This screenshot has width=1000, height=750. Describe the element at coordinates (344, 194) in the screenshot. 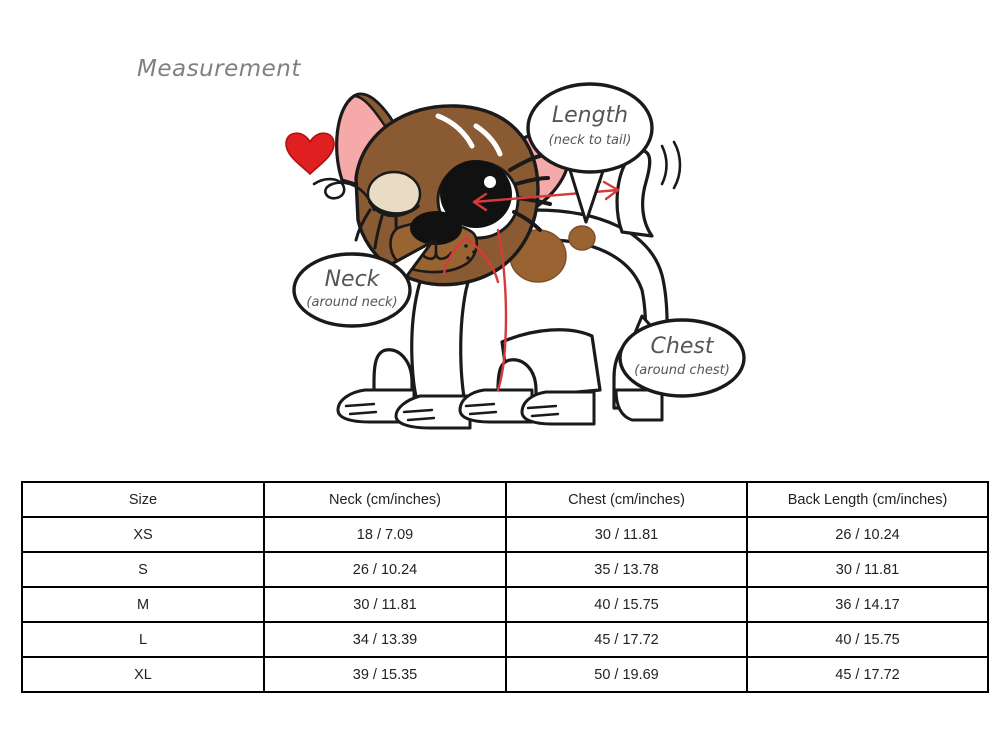

I see `heart-squiggle` at that location.